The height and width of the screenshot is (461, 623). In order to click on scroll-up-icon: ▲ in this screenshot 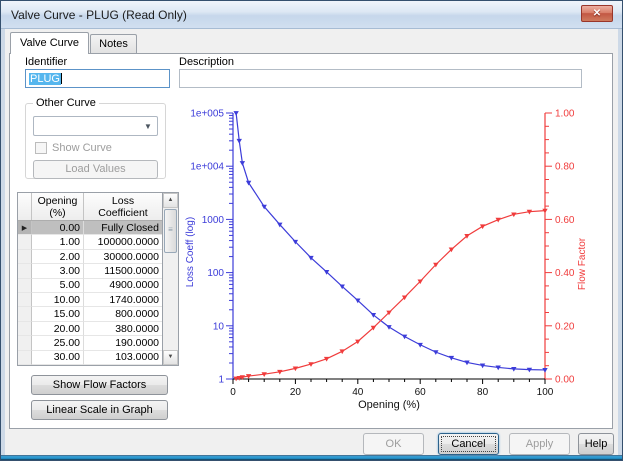, I will do `click(170, 200)`.